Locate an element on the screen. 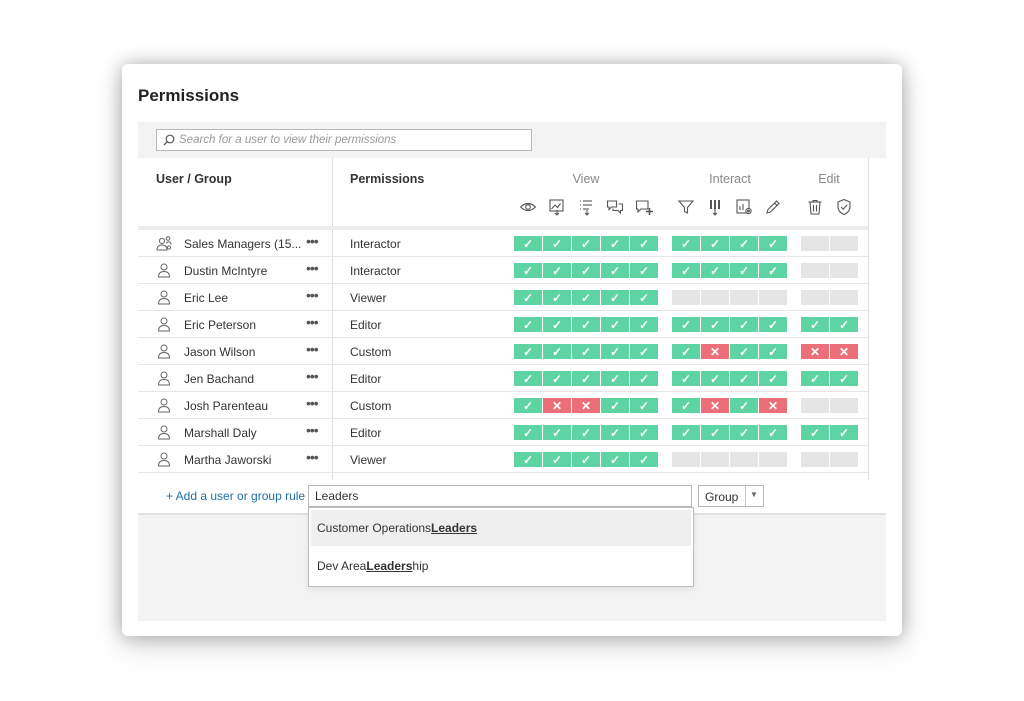 This screenshot has height=701, width=1024. role-dropdown: Custom is located at coordinates (371, 352).